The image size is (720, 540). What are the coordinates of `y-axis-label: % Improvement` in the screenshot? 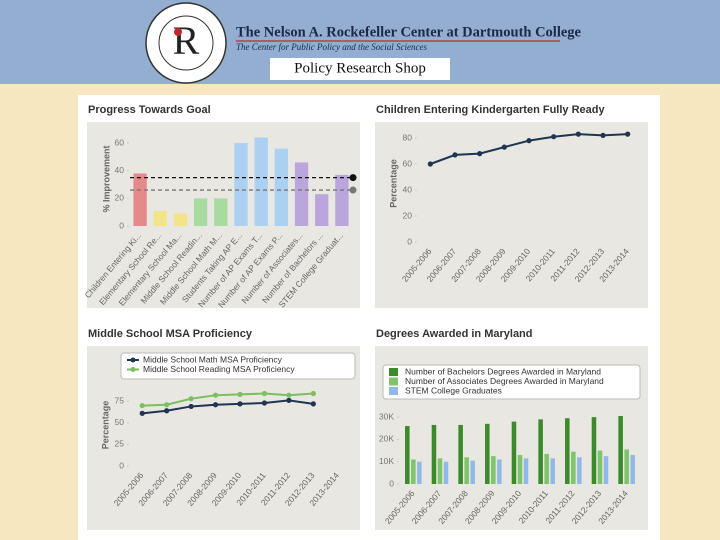 It's located at (106, 178).